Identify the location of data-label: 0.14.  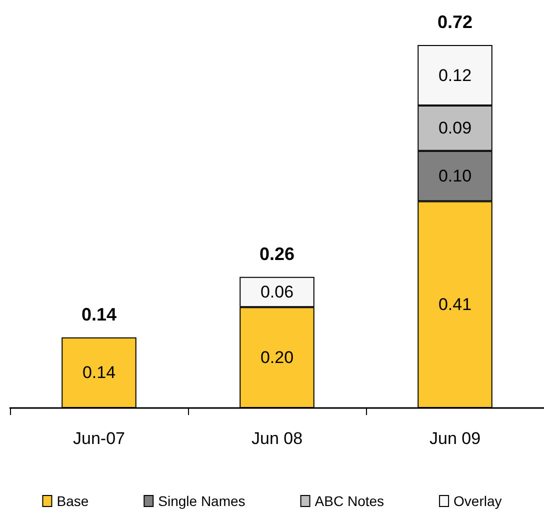
(99, 372).